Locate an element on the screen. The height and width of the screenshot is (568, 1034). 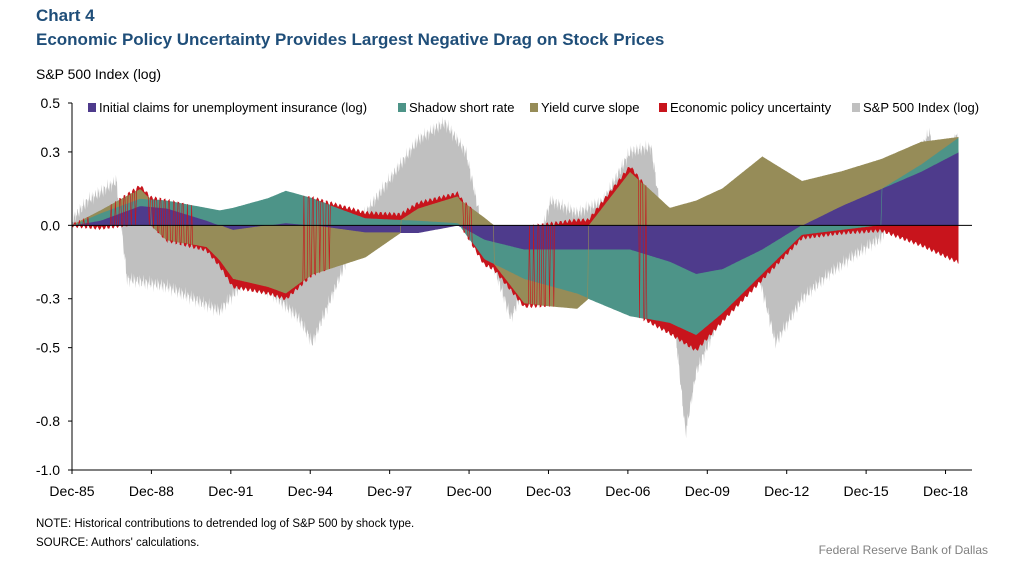
chart-source: SOURCE: Authors' calculations. is located at coordinates (118, 543).